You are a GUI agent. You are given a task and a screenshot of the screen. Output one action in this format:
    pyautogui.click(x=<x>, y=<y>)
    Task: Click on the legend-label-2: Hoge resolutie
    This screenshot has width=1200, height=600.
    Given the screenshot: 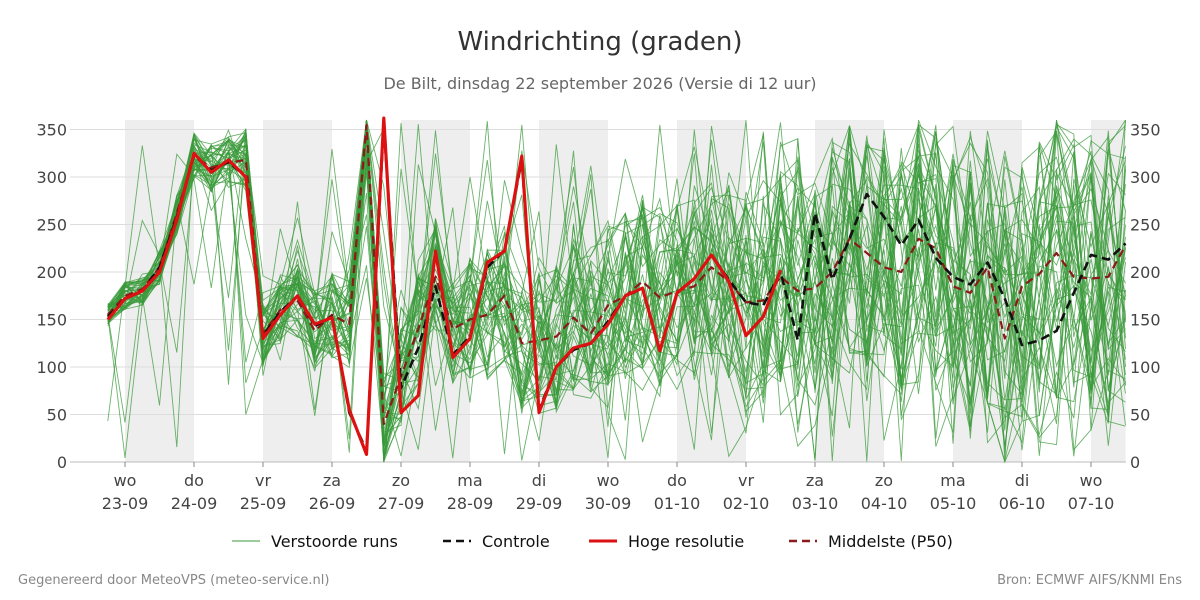 What is the action you would take?
    pyautogui.click(x=686, y=541)
    